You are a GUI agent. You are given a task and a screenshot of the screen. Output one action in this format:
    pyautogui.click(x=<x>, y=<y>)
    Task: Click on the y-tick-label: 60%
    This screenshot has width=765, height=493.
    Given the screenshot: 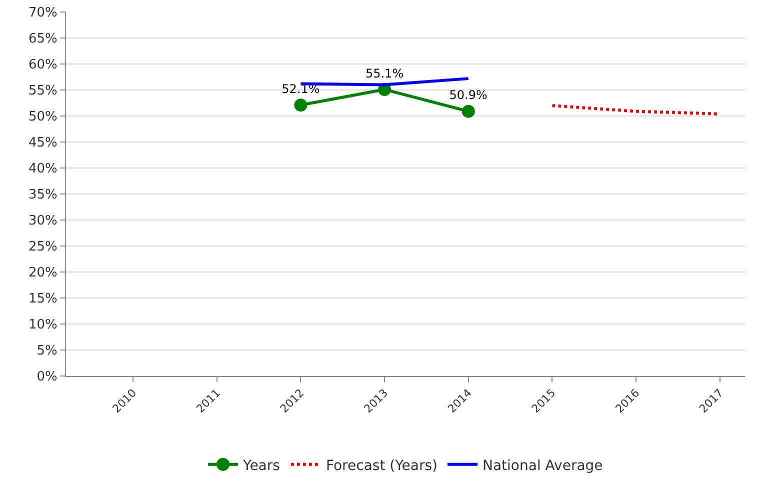 What is the action you would take?
    pyautogui.click(x=43, y=65)
    